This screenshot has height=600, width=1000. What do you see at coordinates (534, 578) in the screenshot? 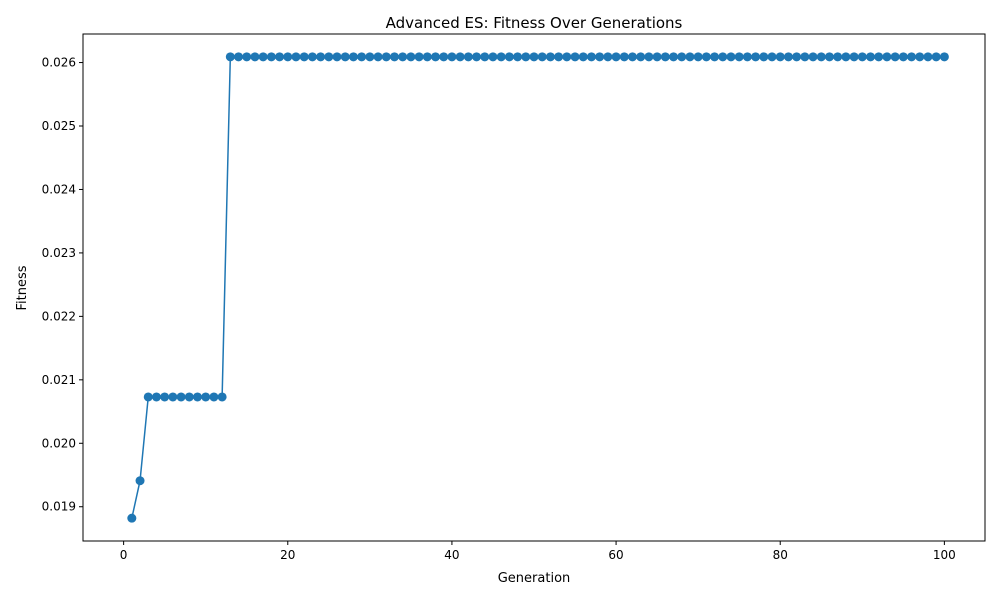
I see `x-axis-label: Generation` at bounding box center [534, 578].